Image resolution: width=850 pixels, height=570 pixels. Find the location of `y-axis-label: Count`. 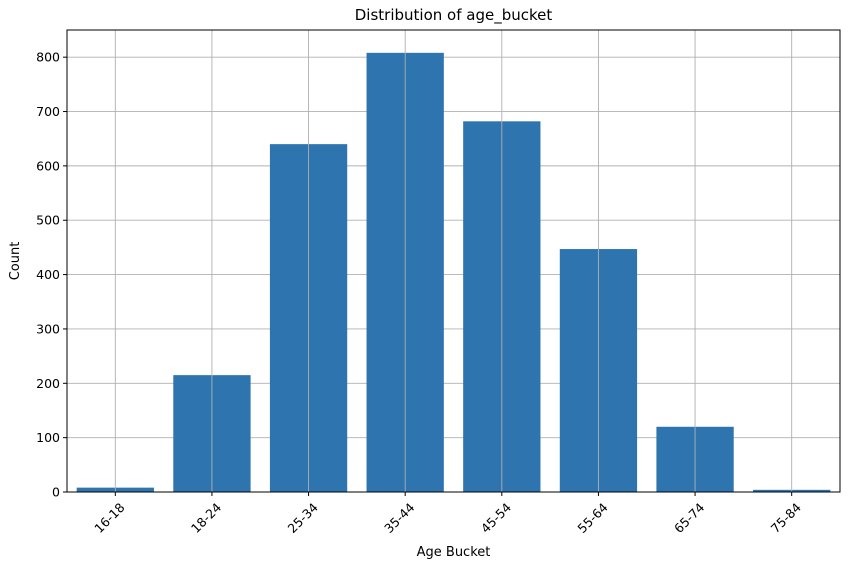

y-axis-label: Count is located at coordinates (15, 261).